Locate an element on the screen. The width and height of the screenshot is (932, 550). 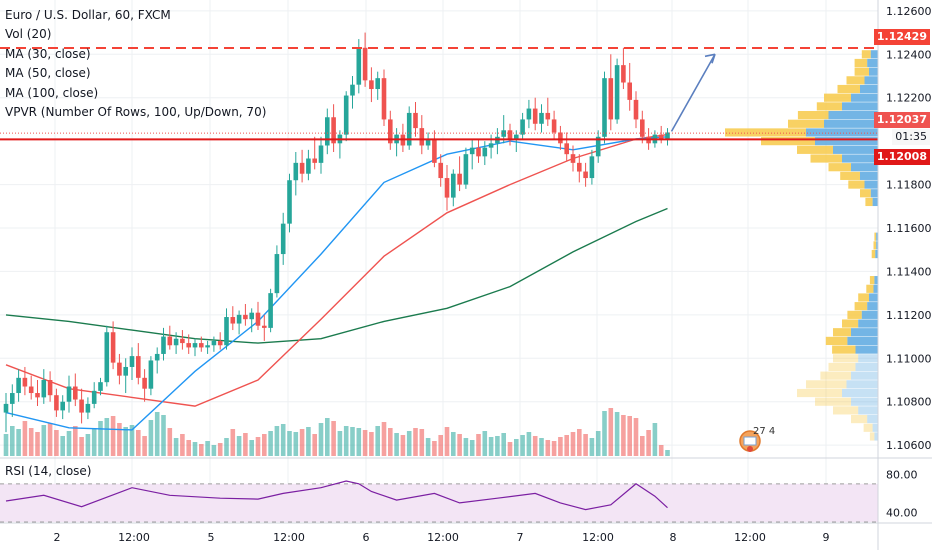
time-tick-label: 2 is located at coordinates (57, 537).